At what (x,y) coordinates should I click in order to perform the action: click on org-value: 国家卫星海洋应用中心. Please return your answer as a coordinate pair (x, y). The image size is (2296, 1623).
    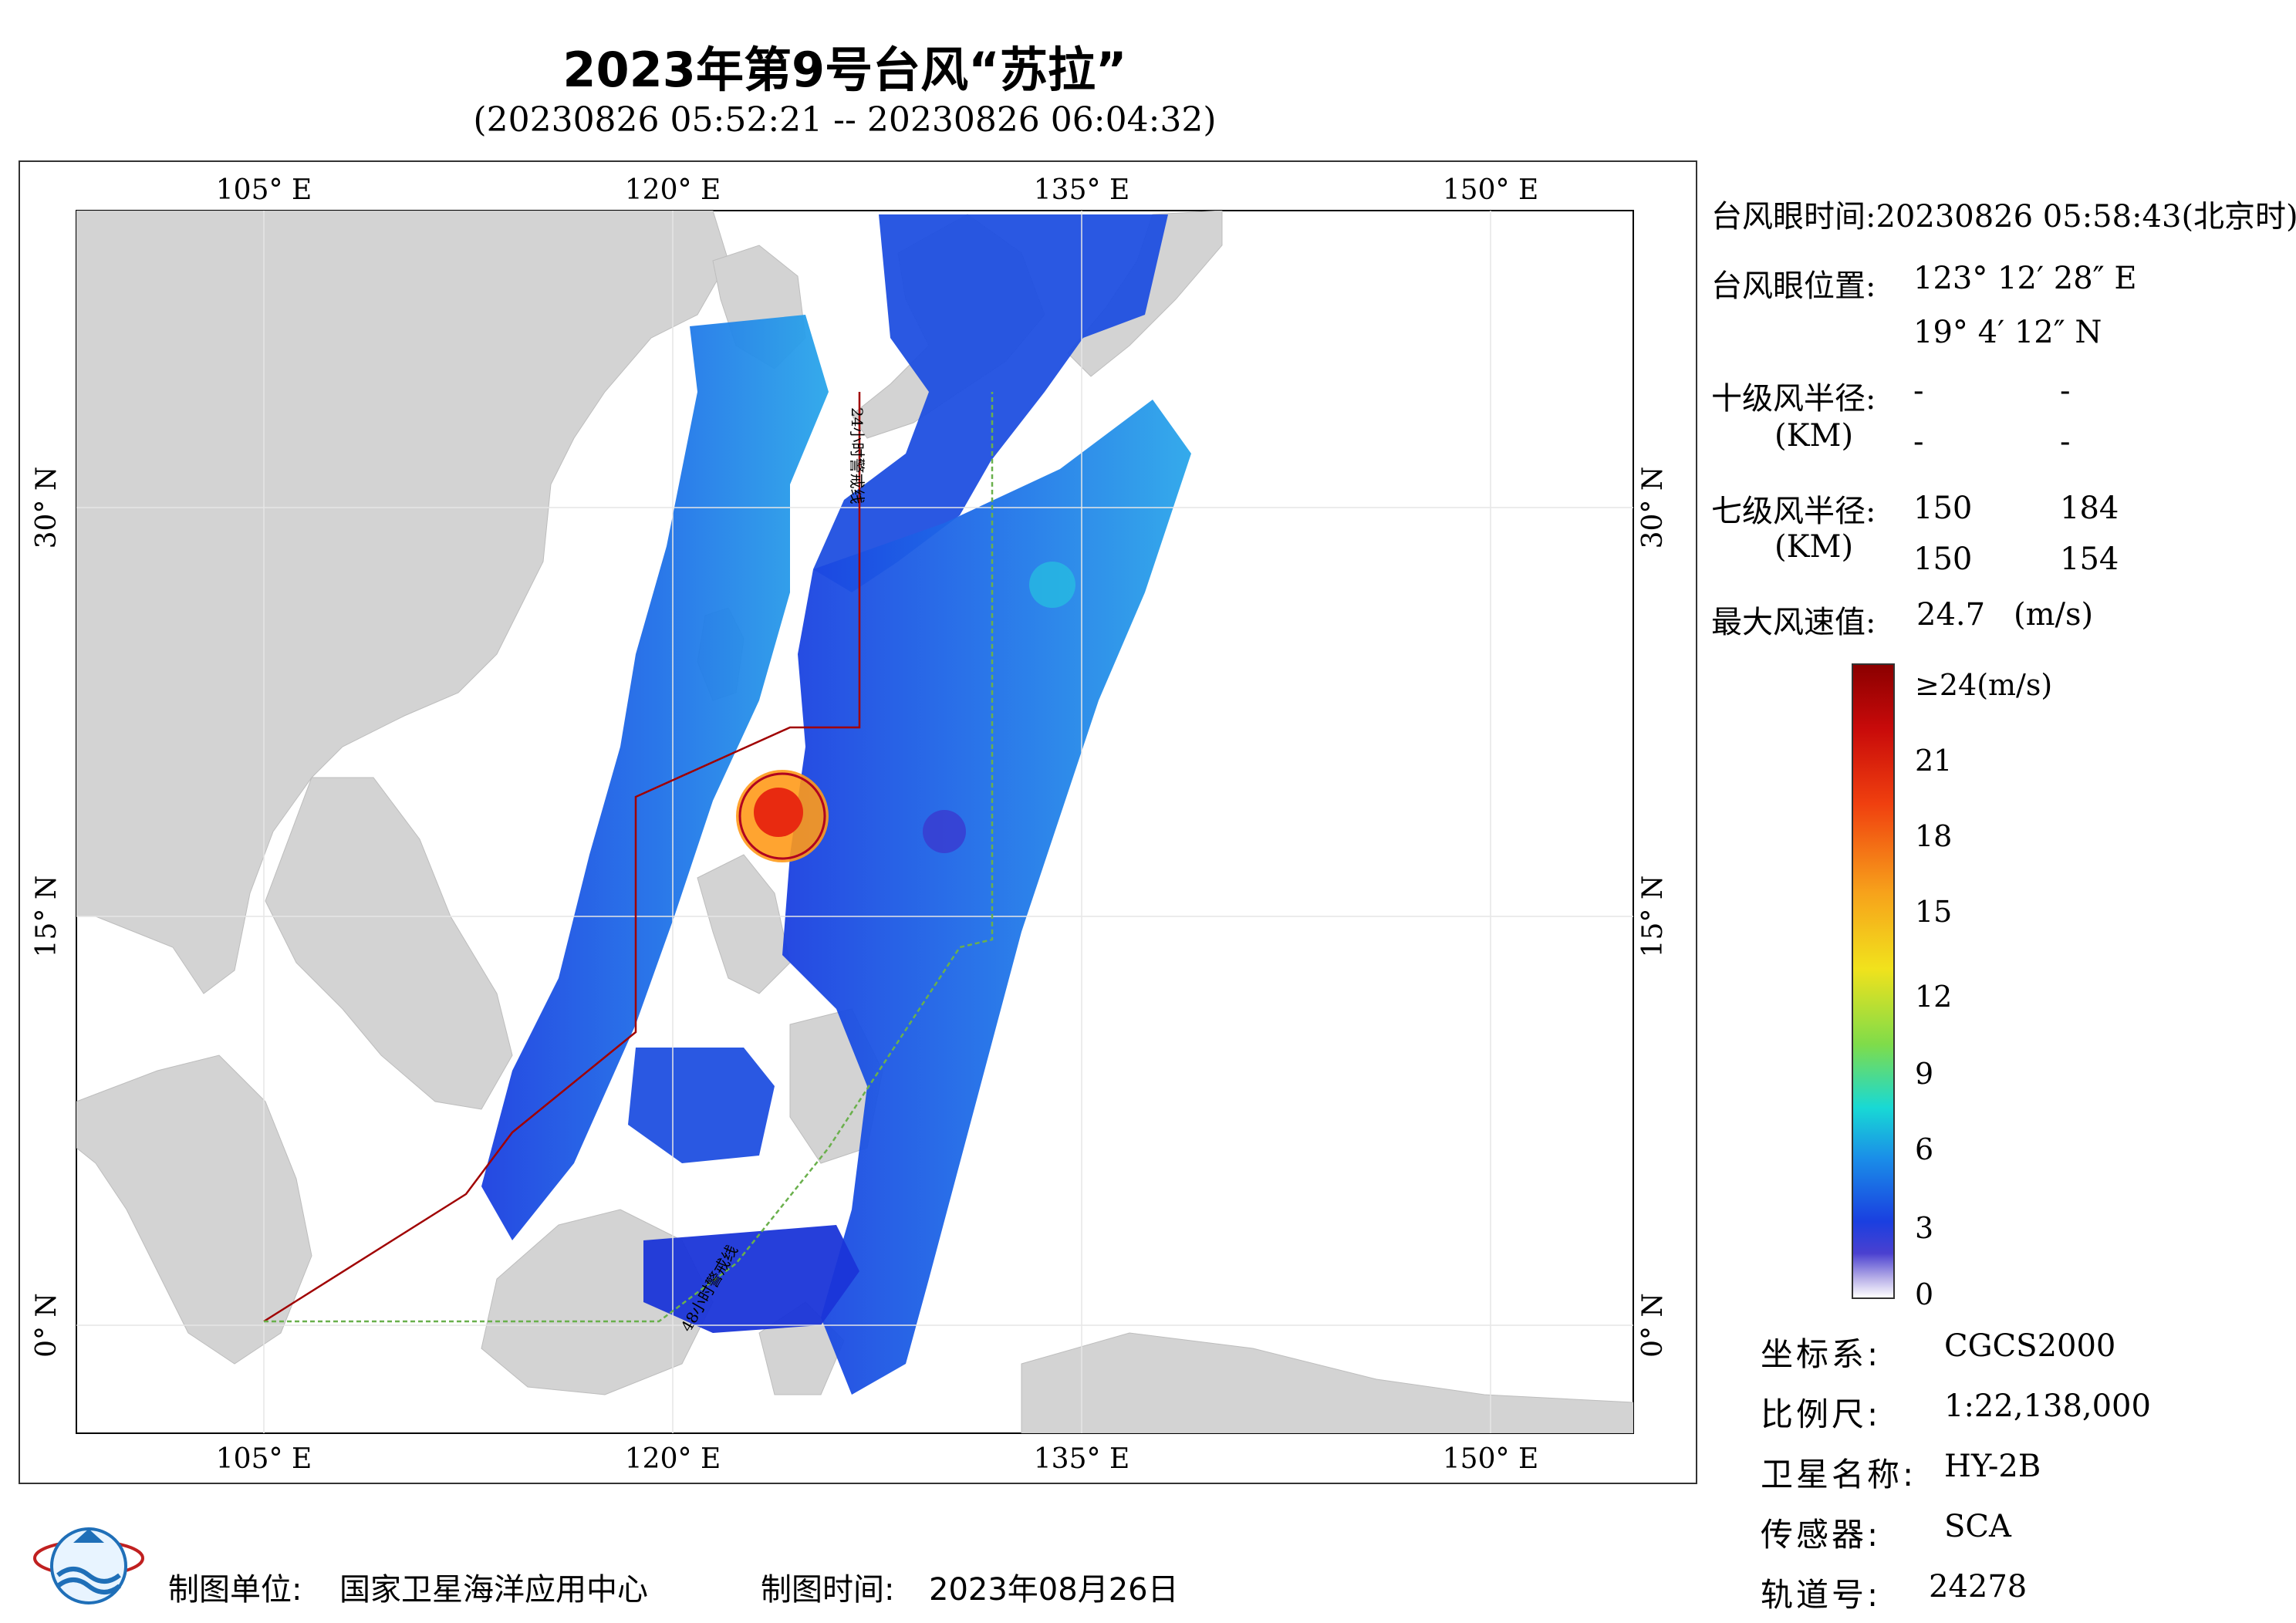
    Looking at the image, I should click on (493, 1590).